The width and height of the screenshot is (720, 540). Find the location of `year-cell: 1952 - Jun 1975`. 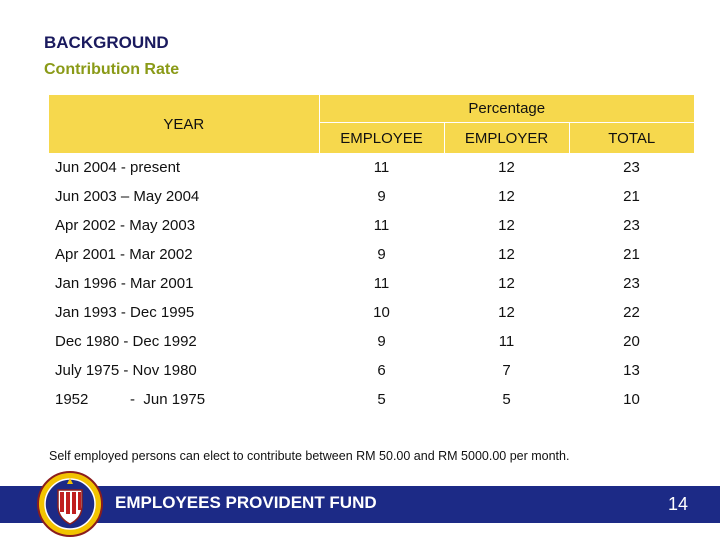

year-cell: 1952 - Jun 1975 is located at coordinates (184, 399).